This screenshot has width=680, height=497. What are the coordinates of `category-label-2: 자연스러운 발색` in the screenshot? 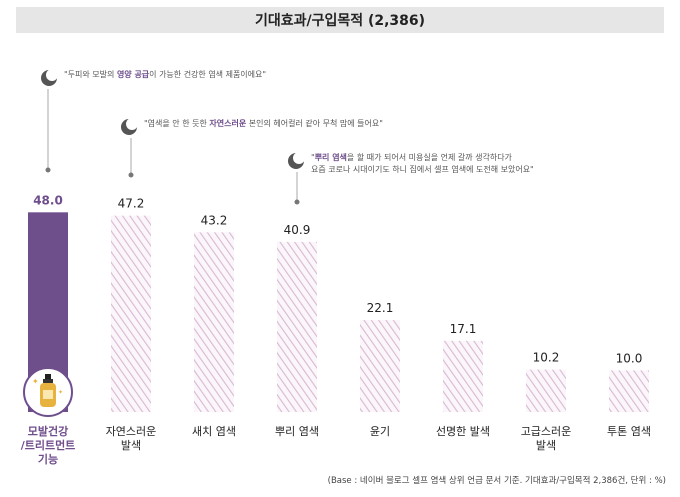 It's located at (131, 438).